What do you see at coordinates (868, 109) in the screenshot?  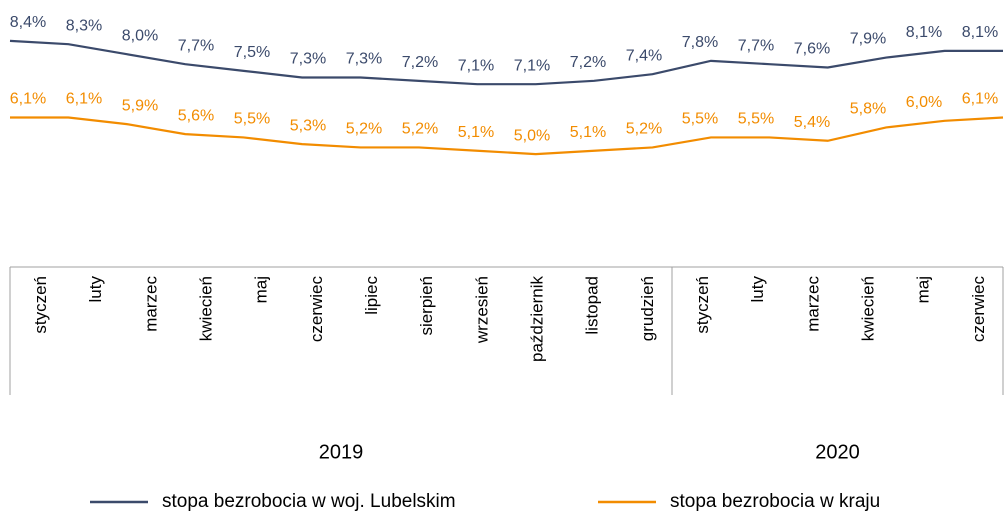 I see `data-label: 5,8%` at bounding box center [868, 109].